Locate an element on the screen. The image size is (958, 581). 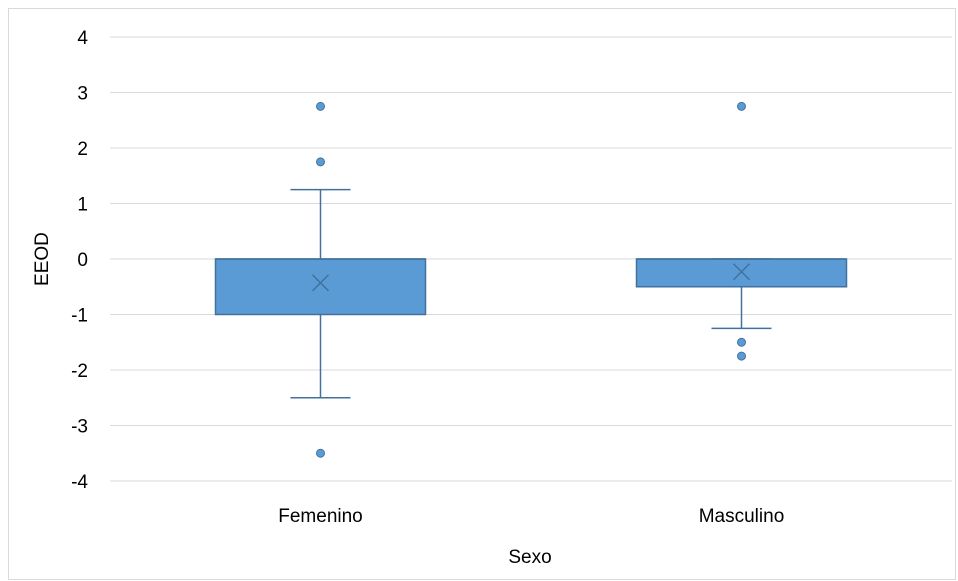
y-axis-title: EEOD is located at coordinates (42, 259).